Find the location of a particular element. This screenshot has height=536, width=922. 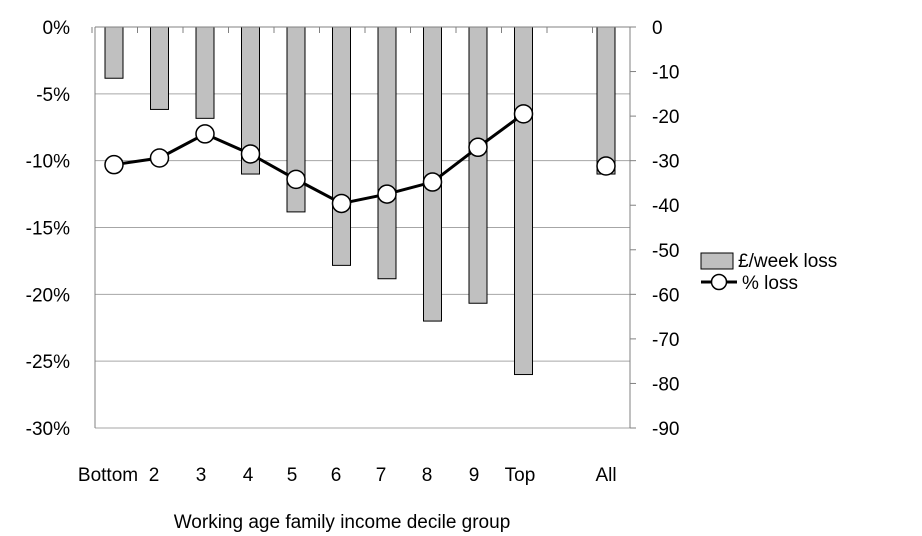

right-tick-label: -40 is located at coordinates (665, 206).